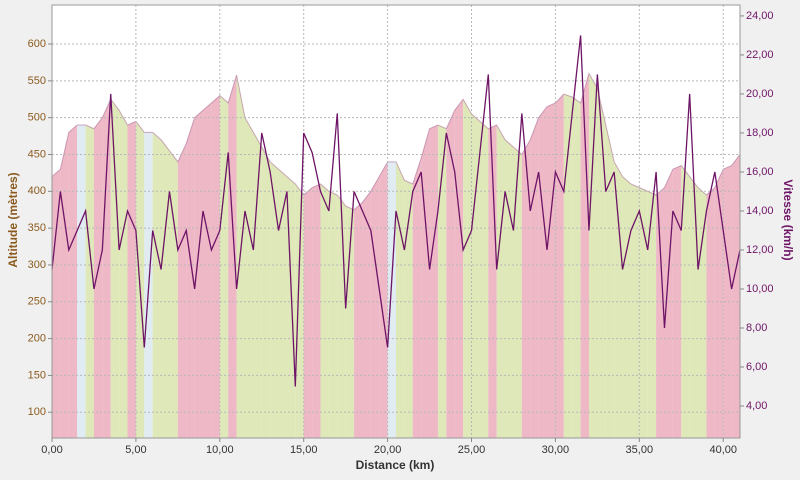 This screenshot has height=480, width=800. Describe the element at coordinates (788, 219) in the screenshot. I see `y2-axis-title: Vitesse (km/h)` at that location.